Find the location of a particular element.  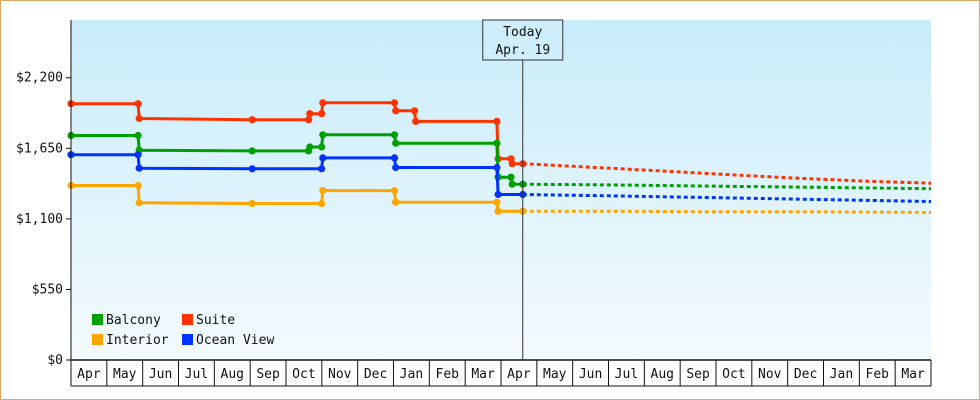

legend: Balcony Suite Interior Ocean View is located at coordinates (183, 330).